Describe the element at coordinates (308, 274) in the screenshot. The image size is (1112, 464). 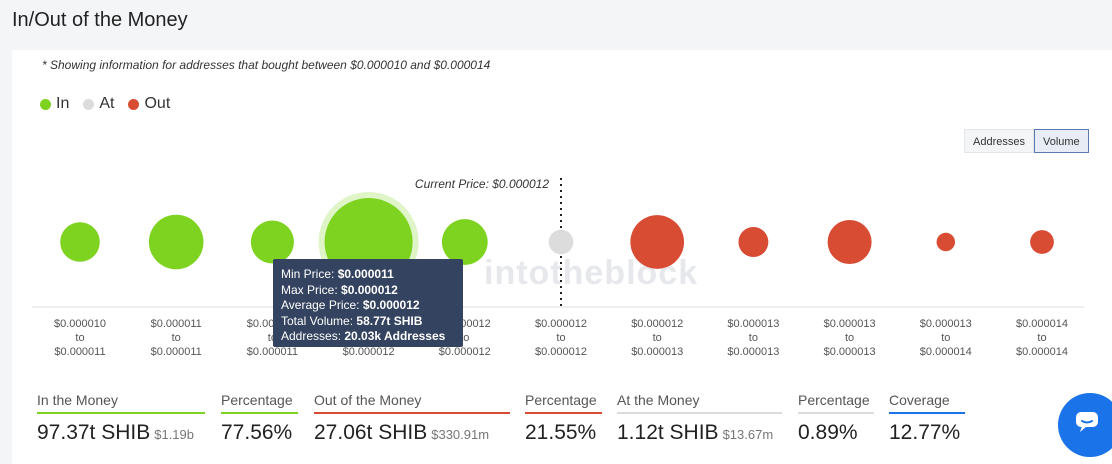
I see `tooltip-min-label: Min Price:` at that location.